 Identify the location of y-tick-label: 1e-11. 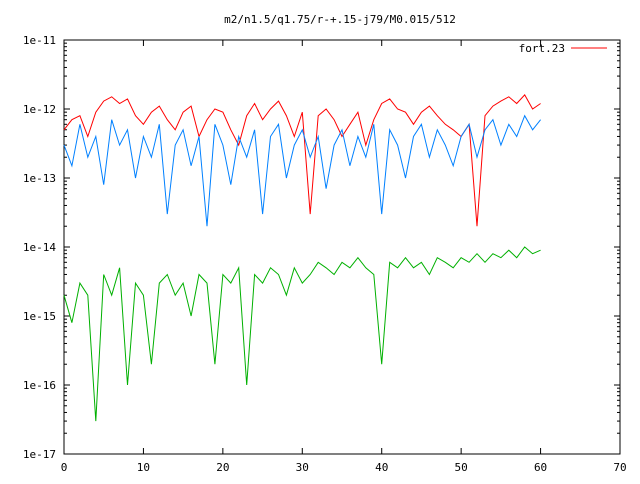
(39, 40).